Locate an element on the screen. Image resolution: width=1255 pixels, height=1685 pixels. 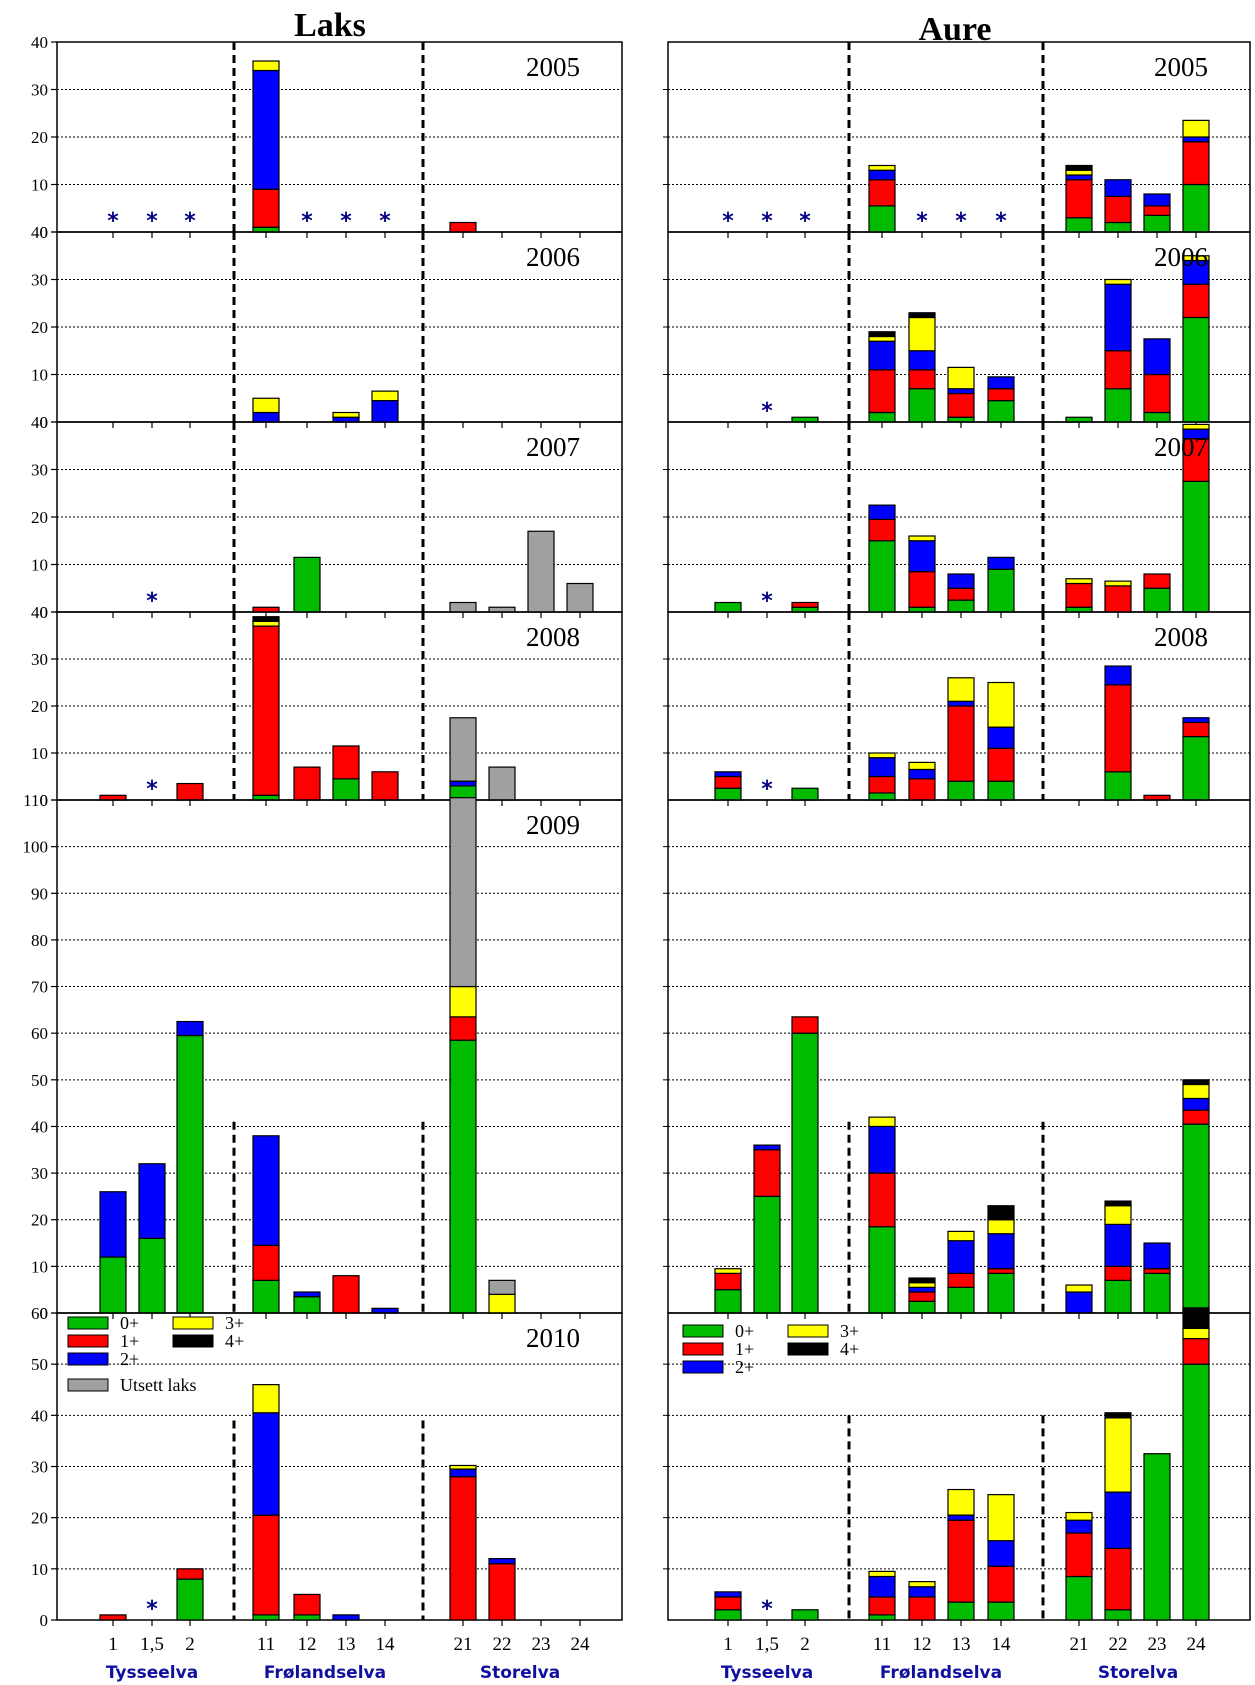
y-tick-label: 70 is located at coordinates (39, 987).